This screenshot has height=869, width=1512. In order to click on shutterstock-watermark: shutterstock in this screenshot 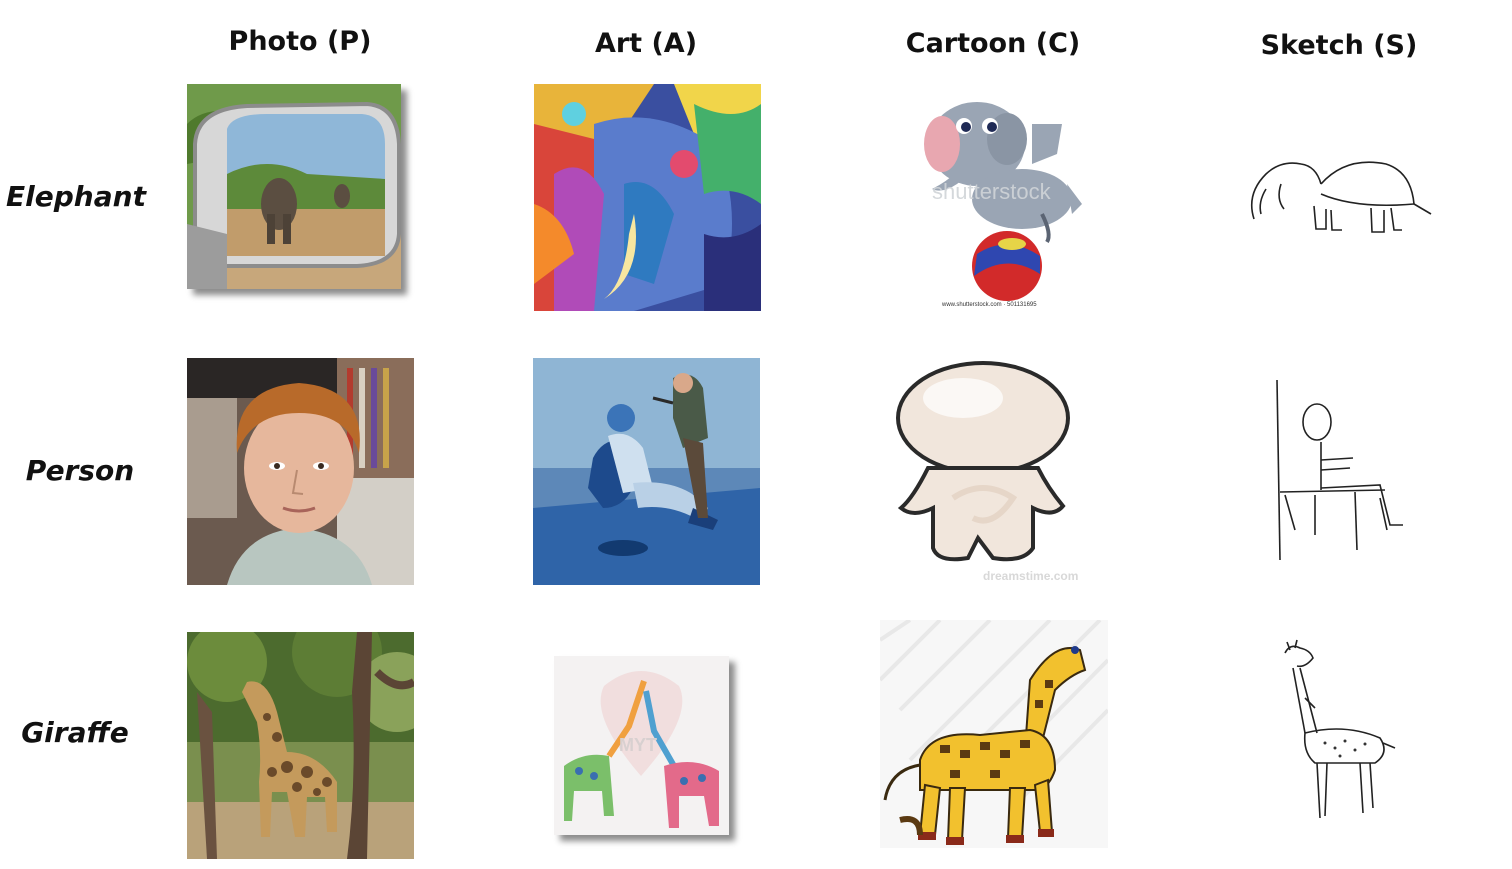, I will do `click(992, 191)`.